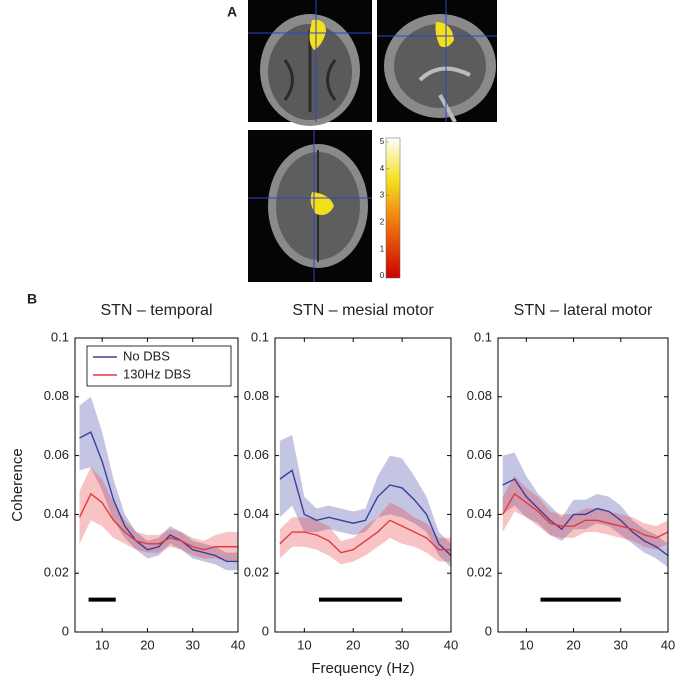 The image size is (681, 685). Describe the element at coordinates (583, 310) in the screenshot. I see `chart-title: STN – lateral motor` at that location.